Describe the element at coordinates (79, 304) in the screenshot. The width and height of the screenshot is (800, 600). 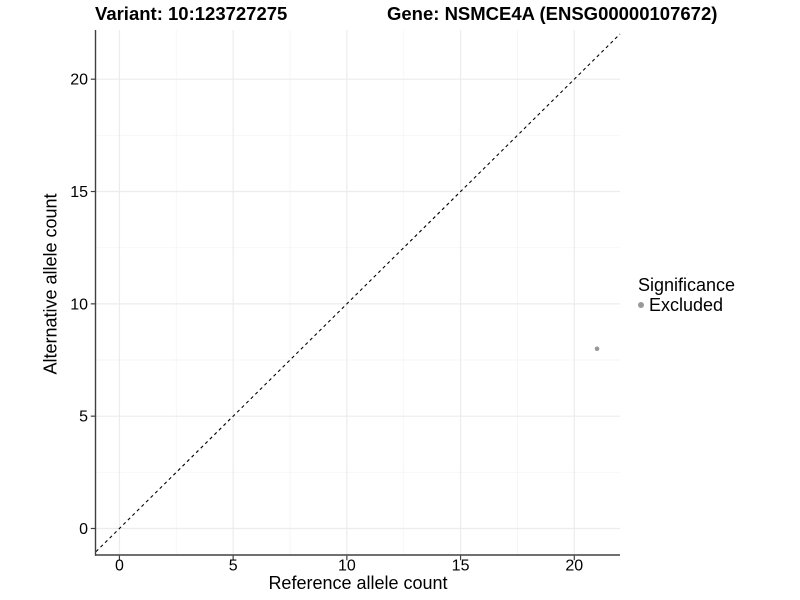
I see `y-tick-label: 10` at that location.